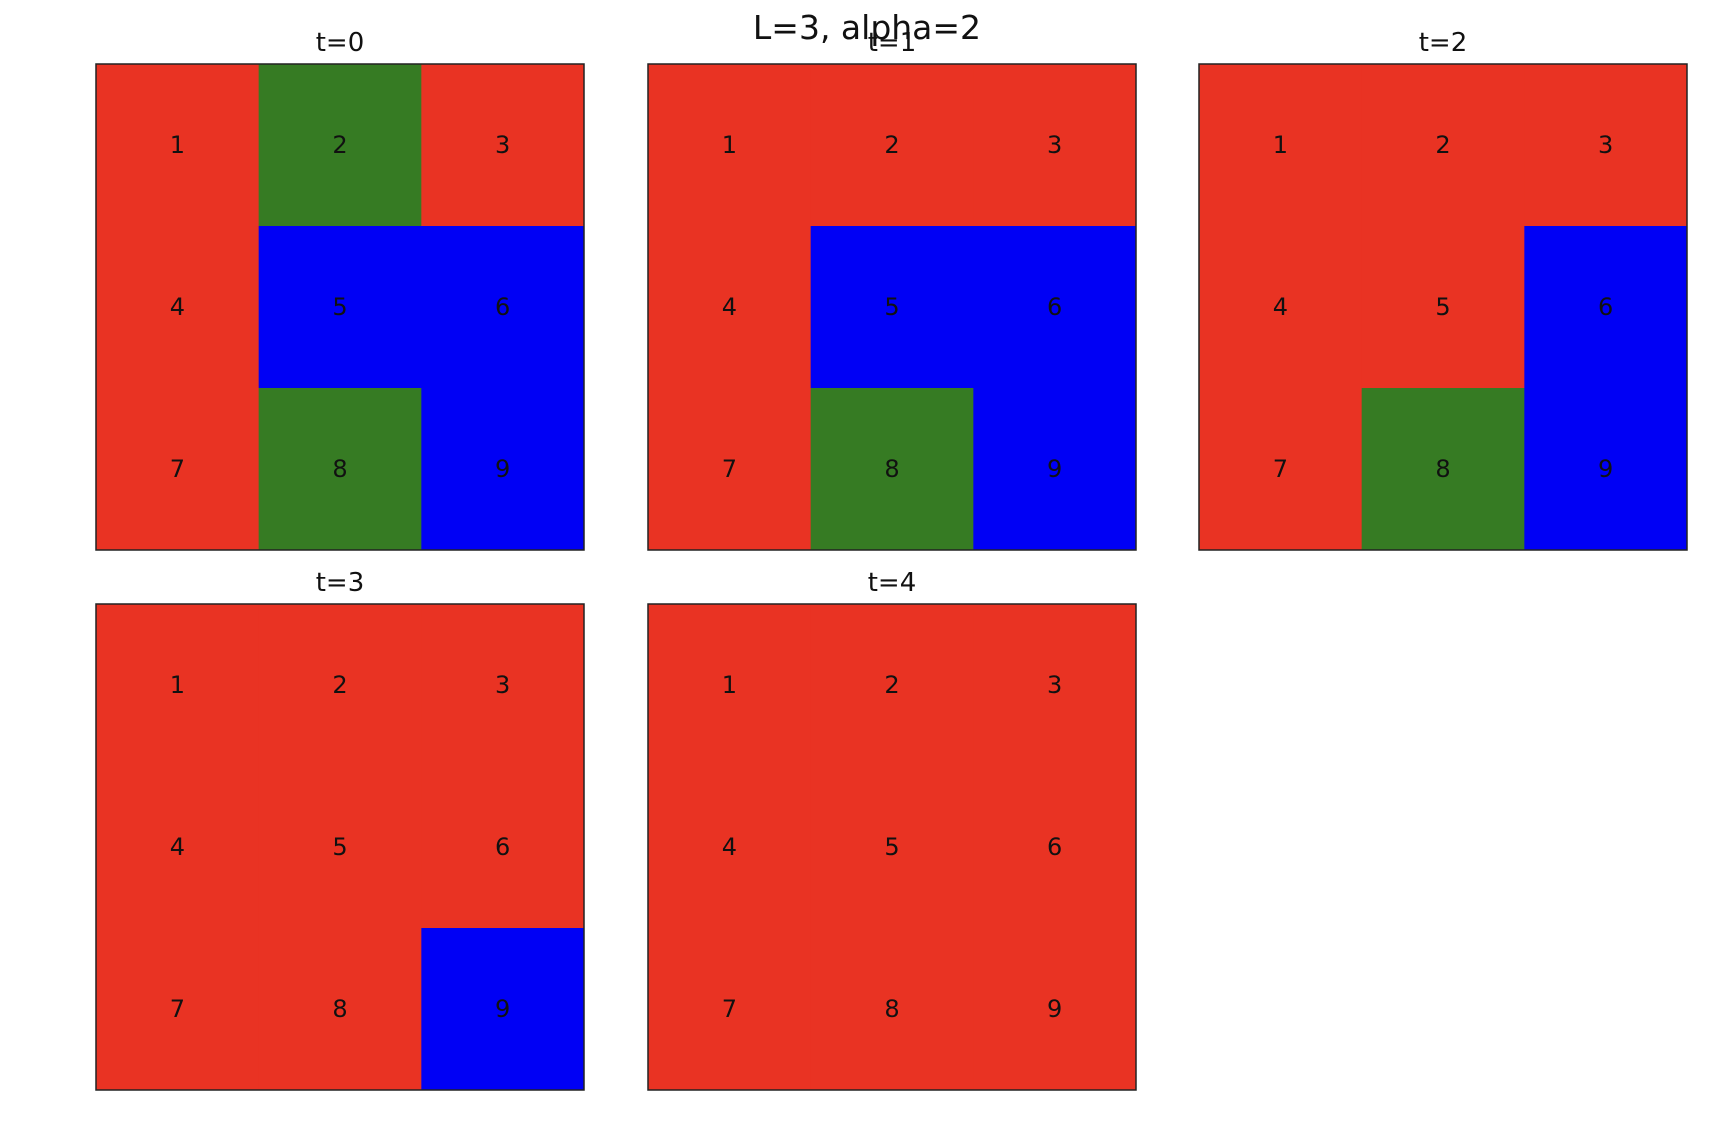  I want to click on panel-title: t=0, so click(340, 43).